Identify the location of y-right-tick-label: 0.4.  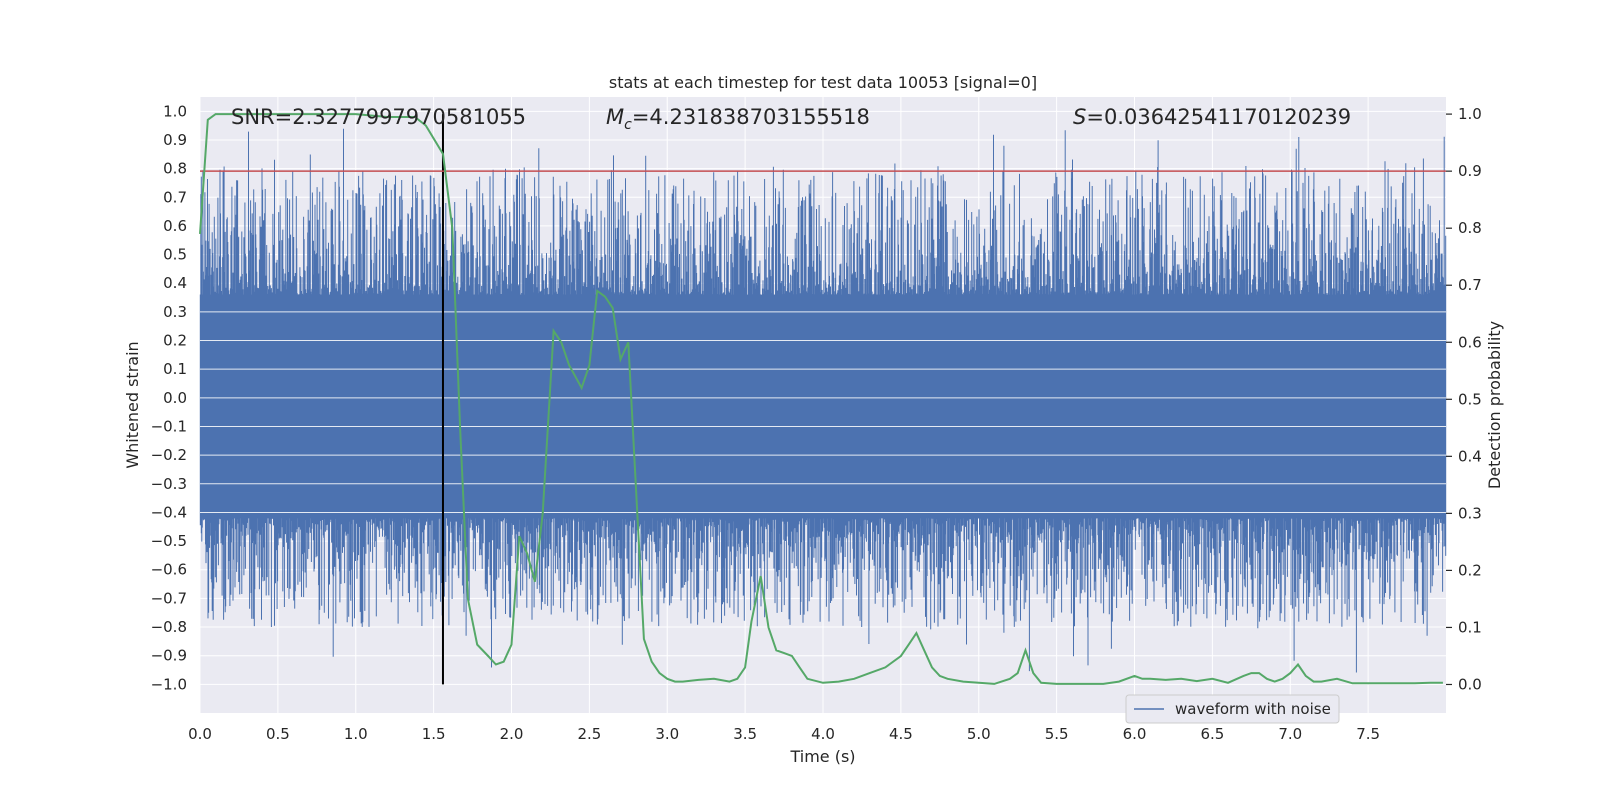
(1470, 456).